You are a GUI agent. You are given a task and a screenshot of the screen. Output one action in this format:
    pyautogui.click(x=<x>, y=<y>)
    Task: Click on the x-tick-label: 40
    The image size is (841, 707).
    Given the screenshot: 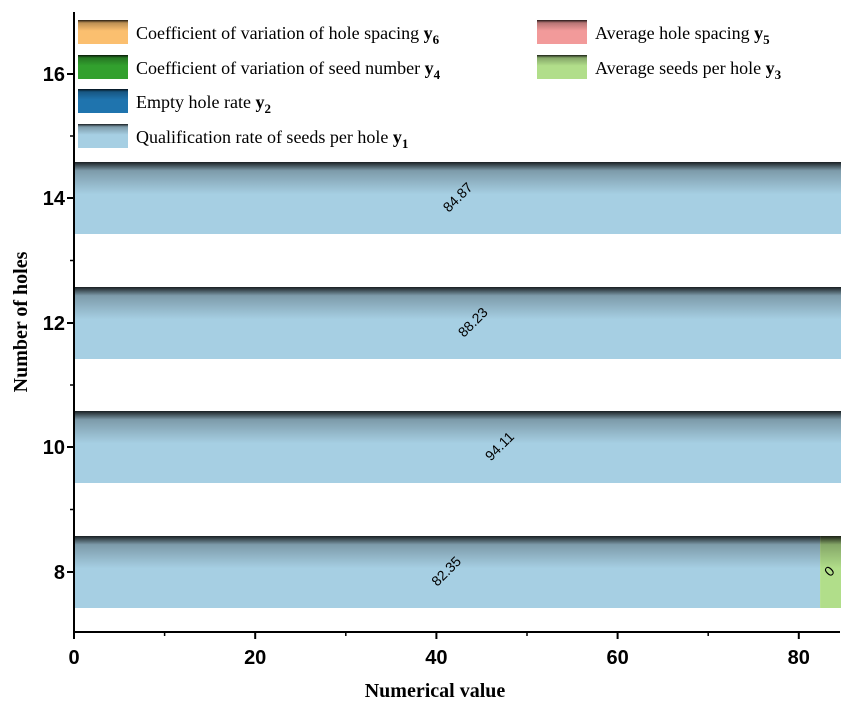 What is the action you would take?
    pyautogui.click(x=436, y=658)
    